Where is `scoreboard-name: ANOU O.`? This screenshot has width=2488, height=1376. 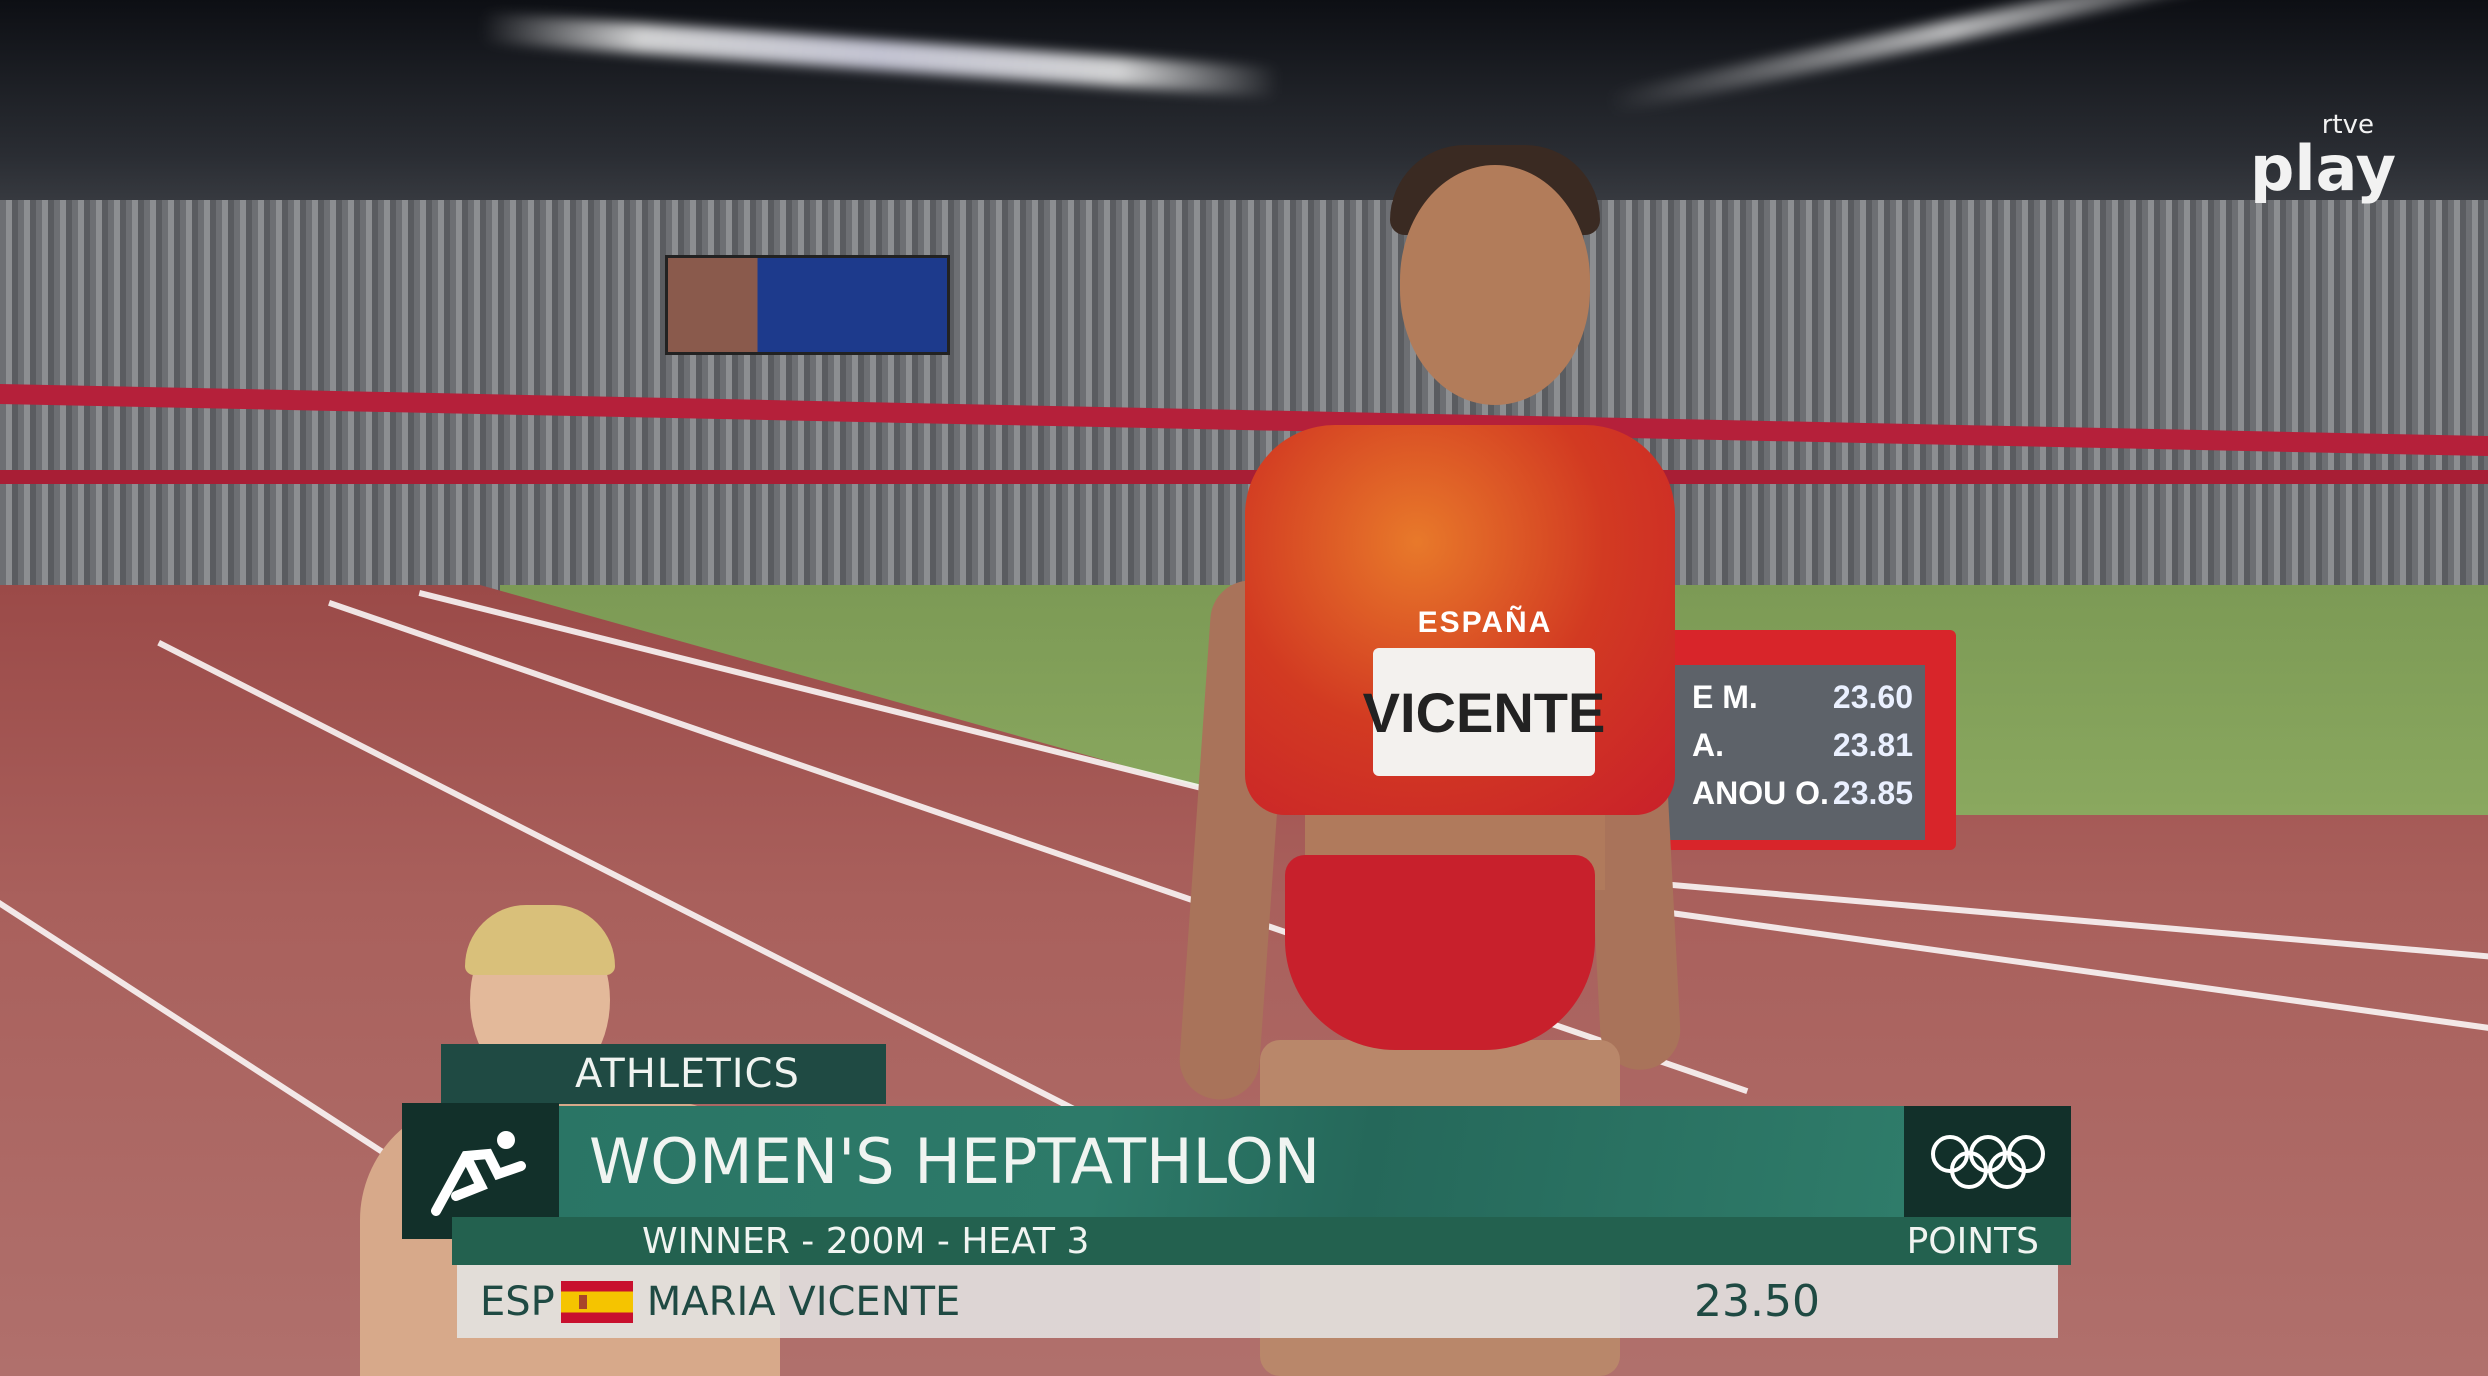
scoreboard-name: ANOU O. is located at coordinates (1760, 792).